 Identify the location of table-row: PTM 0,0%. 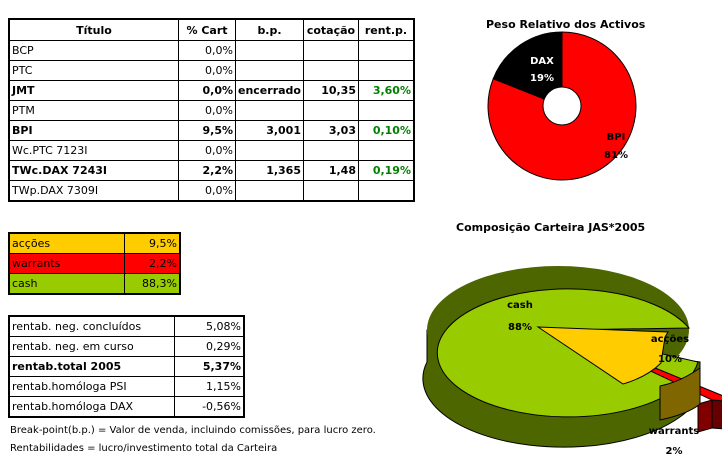
(211, 110).